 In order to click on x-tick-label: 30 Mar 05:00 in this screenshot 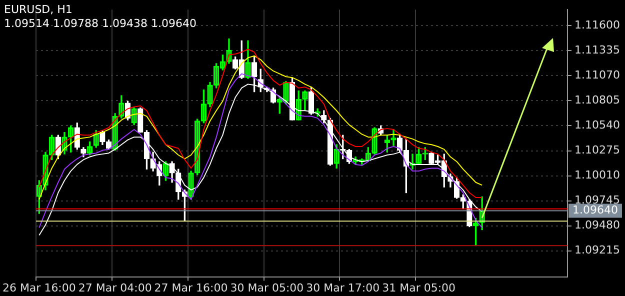, I will do `click(267, 287)`.